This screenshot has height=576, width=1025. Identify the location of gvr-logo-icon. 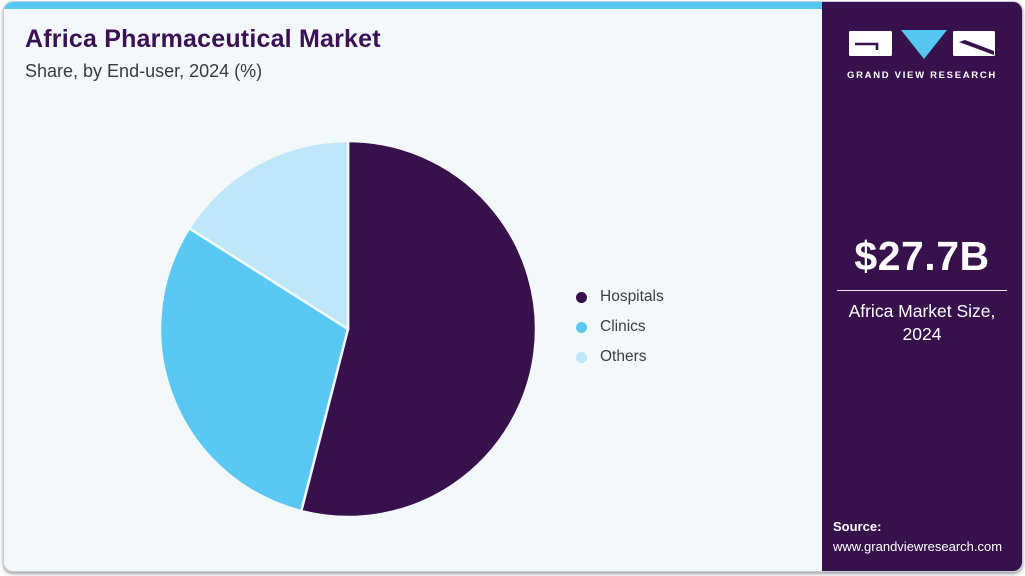
(921, 44).